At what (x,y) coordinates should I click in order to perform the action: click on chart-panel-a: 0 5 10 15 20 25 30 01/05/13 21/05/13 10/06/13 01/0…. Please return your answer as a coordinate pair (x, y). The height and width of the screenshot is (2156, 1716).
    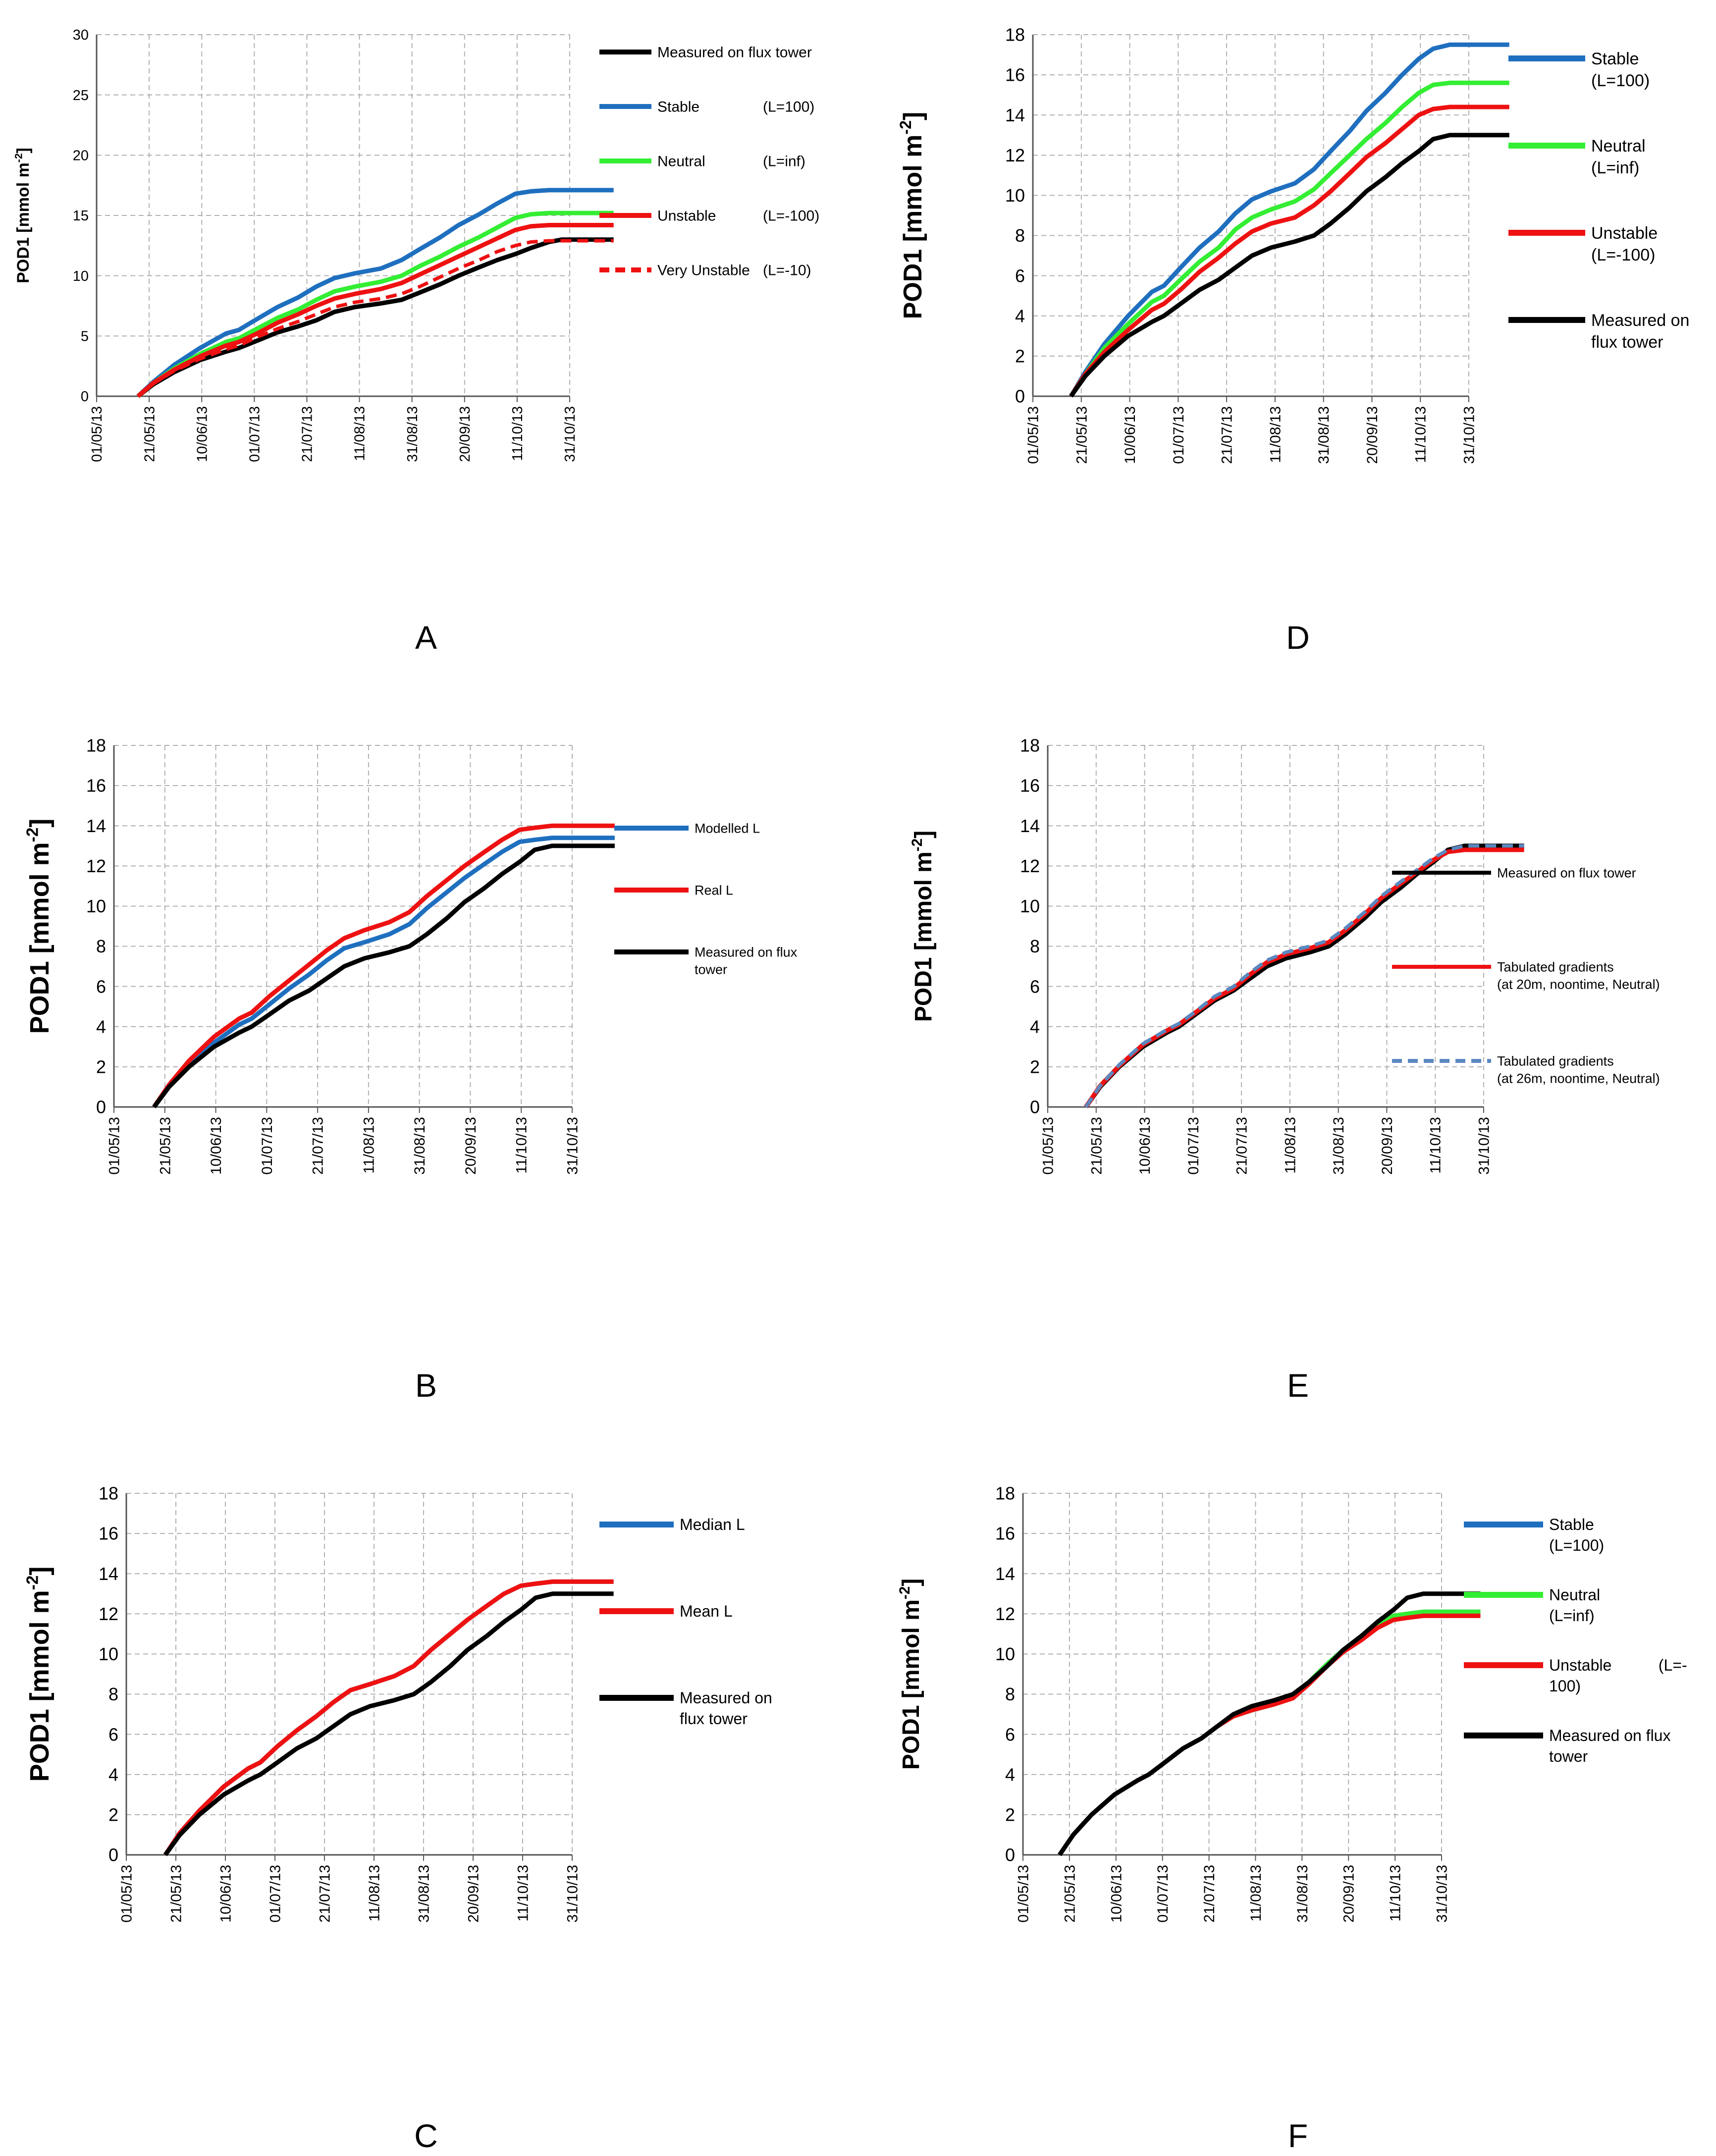
    Looking at the image, I should click on (416, 341).